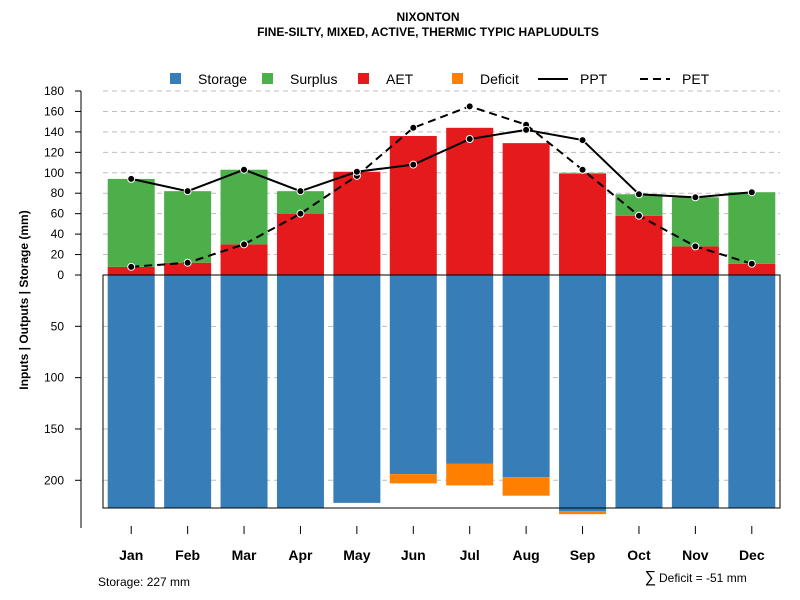 The width and height of the screenshot is (800, 600). I want to click on x-tick-label: Apr, so click(300, 555).